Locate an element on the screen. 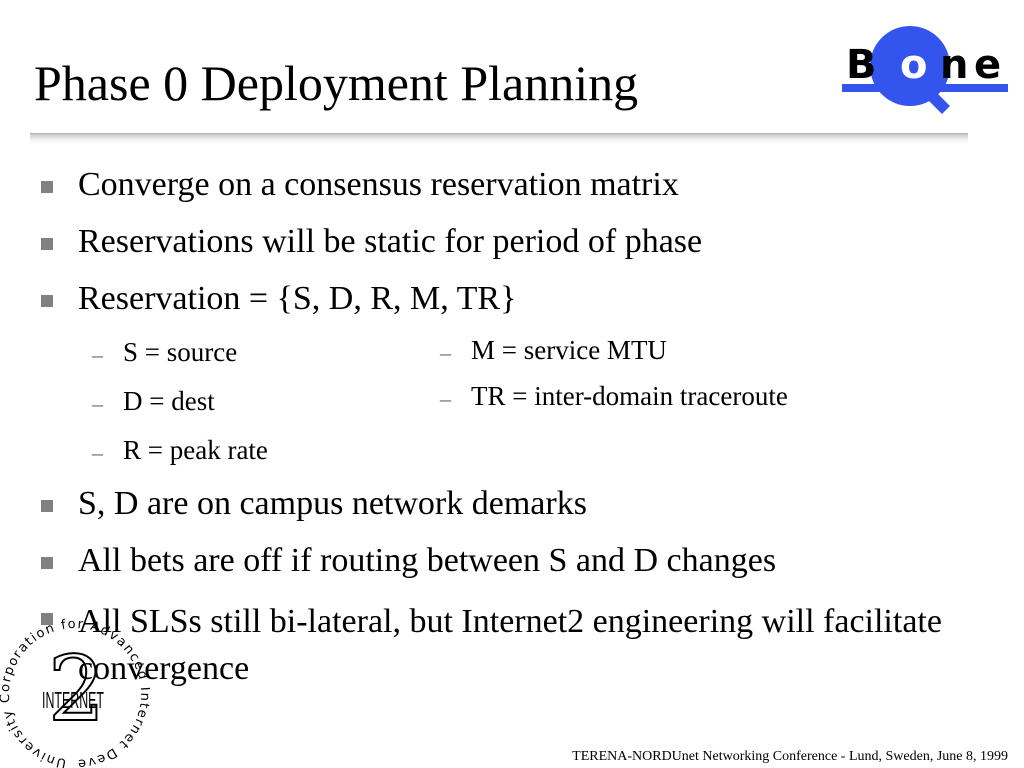  bullet-item: S, D are on campus network demarks is located at coordinates (332, 503).